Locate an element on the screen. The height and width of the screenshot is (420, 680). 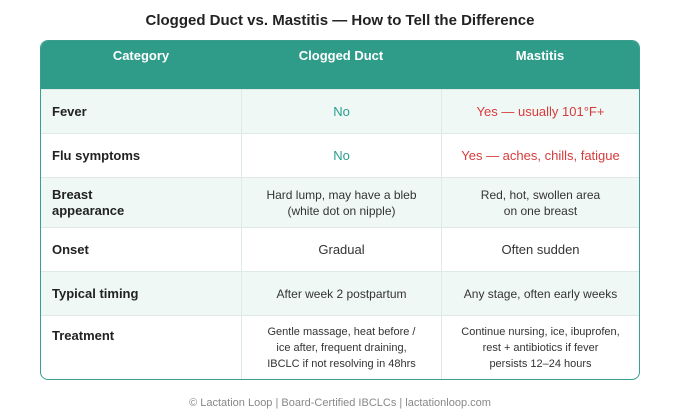
cell: Yes — usually 101°F+ is located at coordinates (540, 111).